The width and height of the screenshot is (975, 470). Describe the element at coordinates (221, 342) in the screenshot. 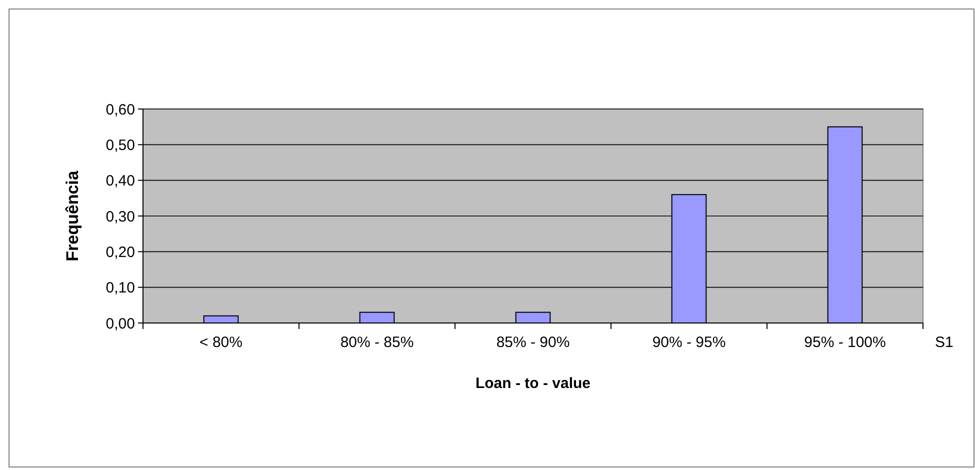

I see `x-tick-label: < 80%` at that location.